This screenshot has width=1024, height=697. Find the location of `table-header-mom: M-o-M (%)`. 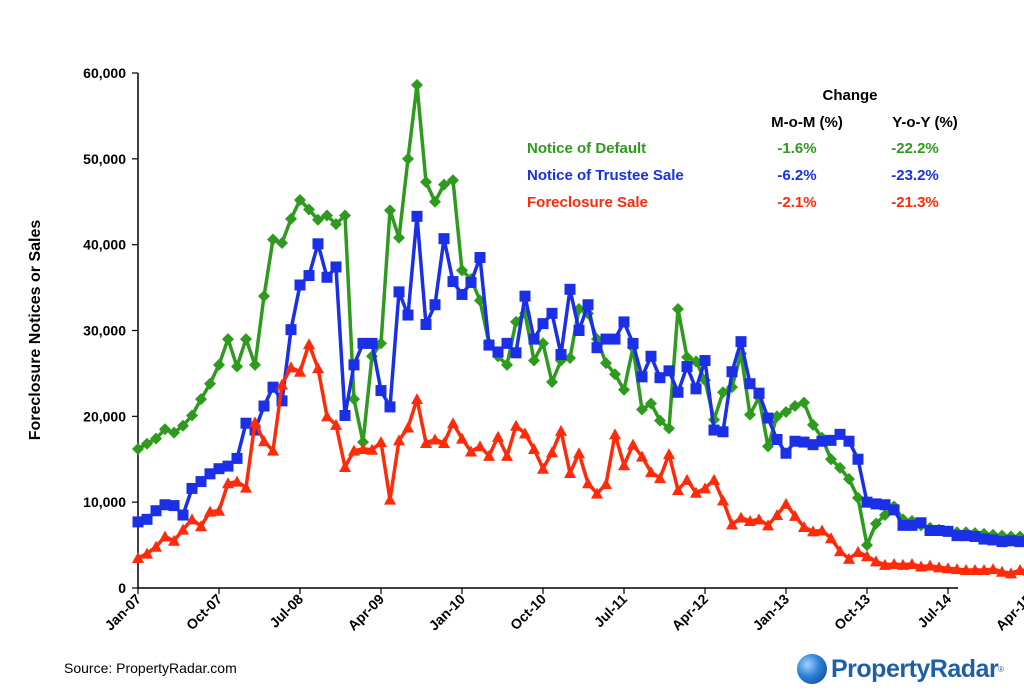

table-header-mom: M-o-M (%) is located at coordinates (807, 122).